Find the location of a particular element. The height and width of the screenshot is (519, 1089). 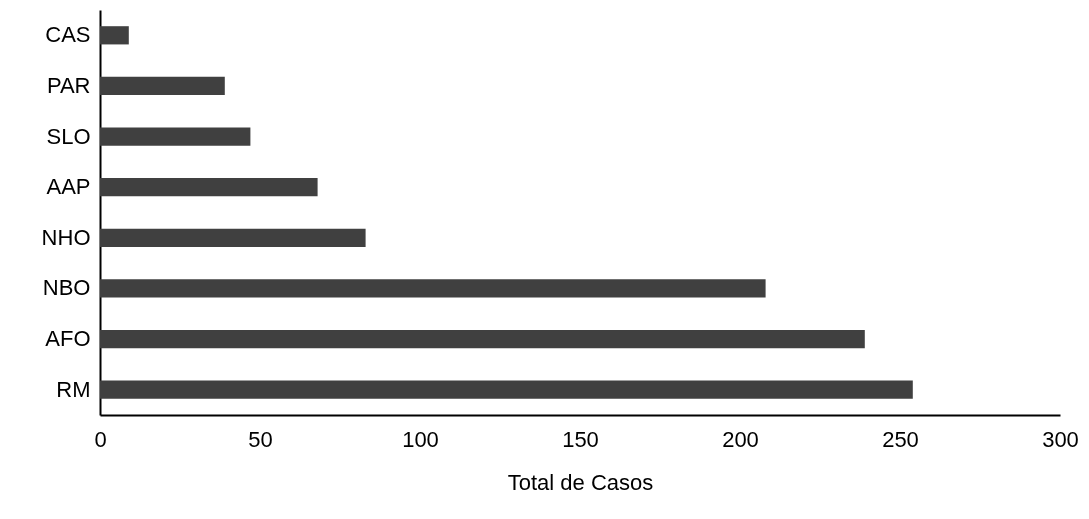

x-tick-label: 200 is located at coordinates (740, 439).